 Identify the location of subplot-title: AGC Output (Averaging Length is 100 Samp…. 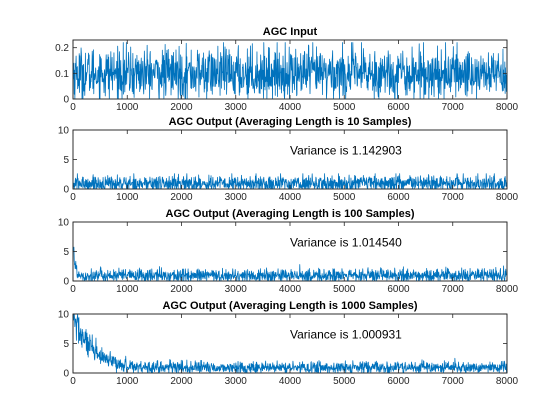
(290, 214).